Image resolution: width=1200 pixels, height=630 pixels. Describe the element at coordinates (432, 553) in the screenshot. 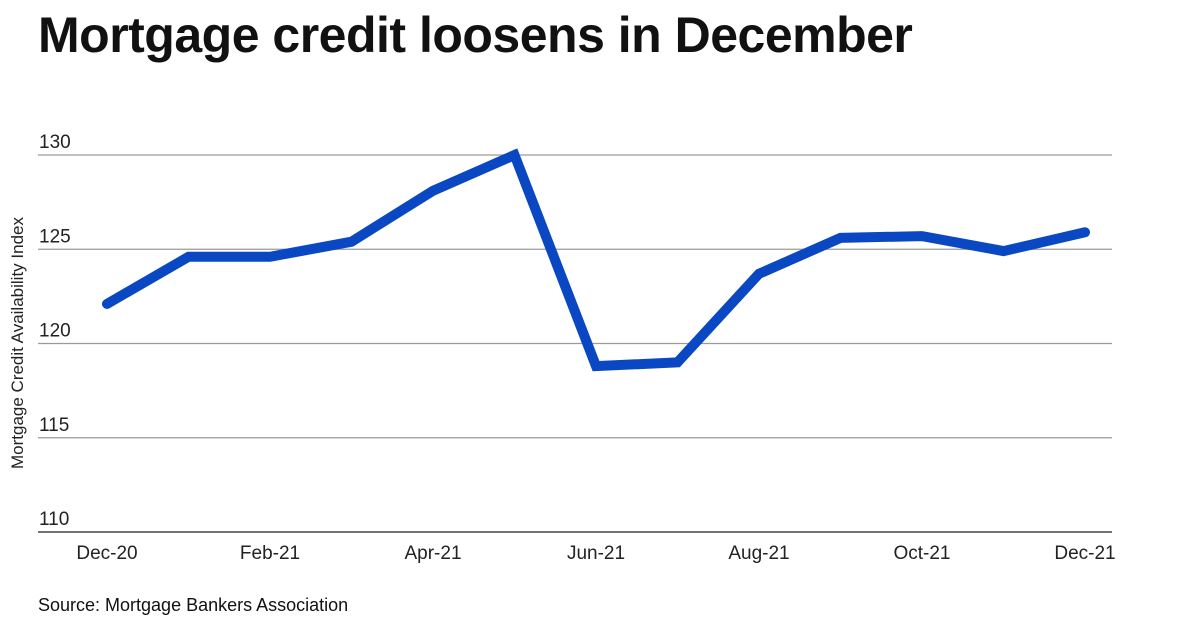

I see `x-tick-label: Apr-21` at that location.